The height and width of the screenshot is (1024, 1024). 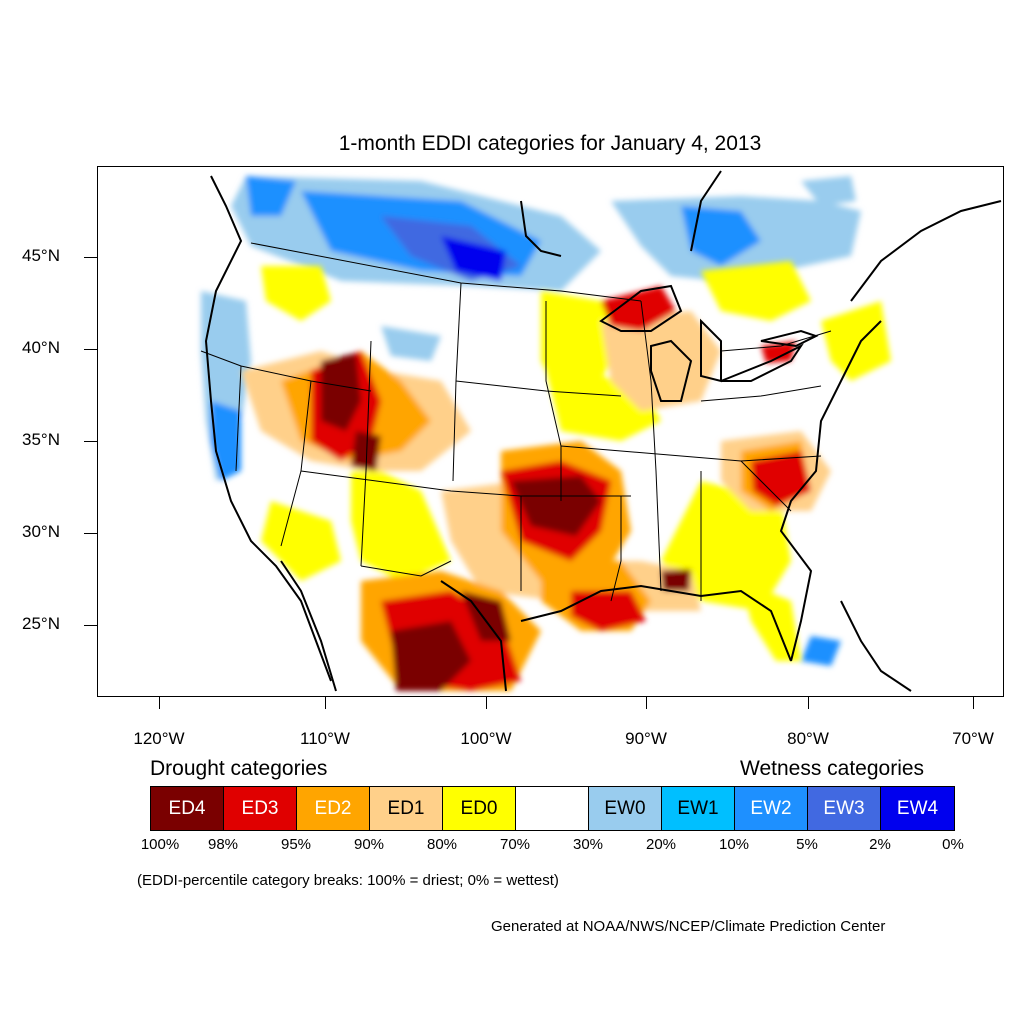 What do you see at coordinates (515, 844) in the screenshot?
I see `percent-break-label: 70%` at bounding box center [515, 844].